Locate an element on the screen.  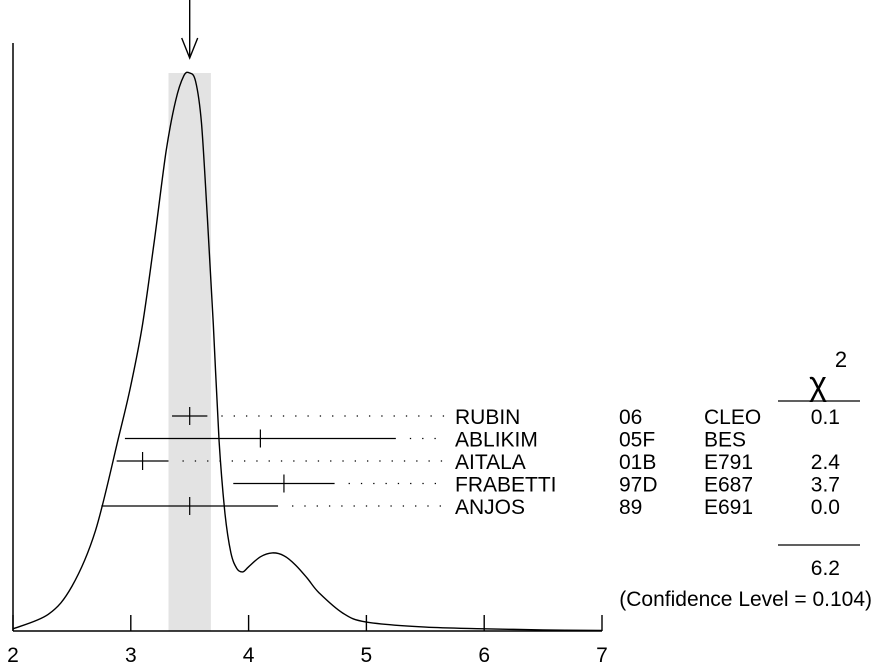
measurement-author: ABLIKIM is located at coordinates (496, 440).